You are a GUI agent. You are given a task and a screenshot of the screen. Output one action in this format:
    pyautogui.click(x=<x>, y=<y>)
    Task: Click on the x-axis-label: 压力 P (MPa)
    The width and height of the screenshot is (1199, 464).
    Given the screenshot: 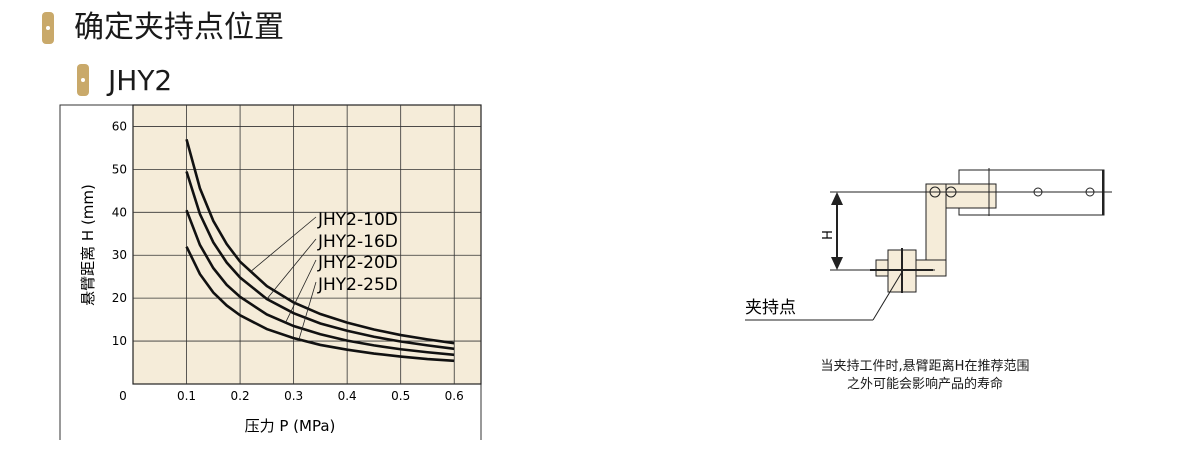 What is the action you would take?
    pyautogui.click(x=290, y=426)
    